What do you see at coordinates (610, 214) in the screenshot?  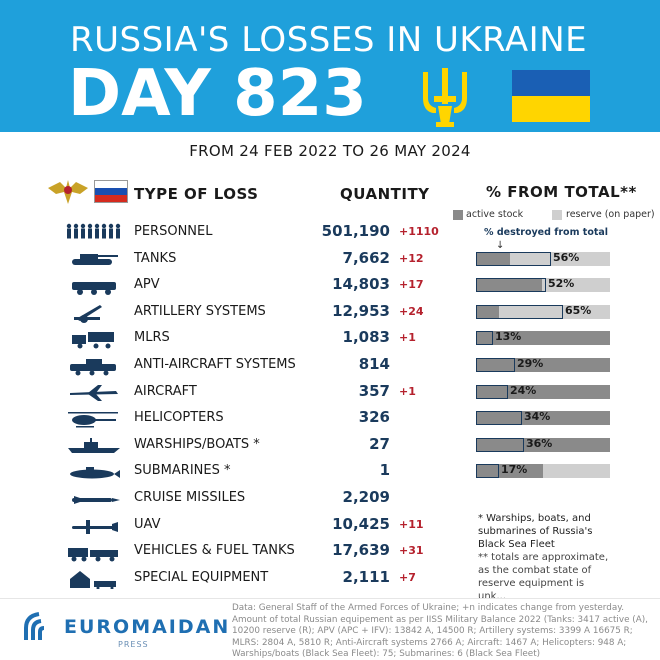 I see `legend-reserve-label: reserve (on paper)` at bounding box center [610, 214].